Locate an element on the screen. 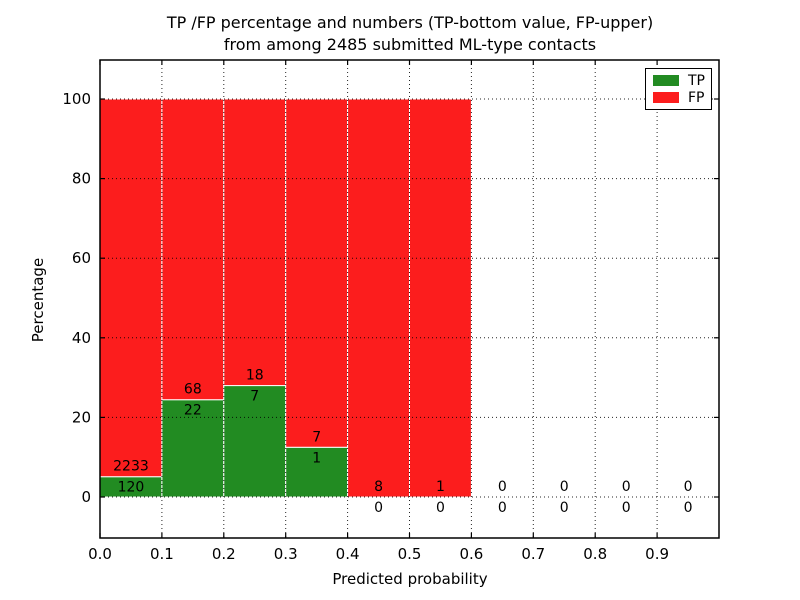 The height and width of the screenshot is (600, 800). y-tick-label: 40 is located at coordinates (81, 338).